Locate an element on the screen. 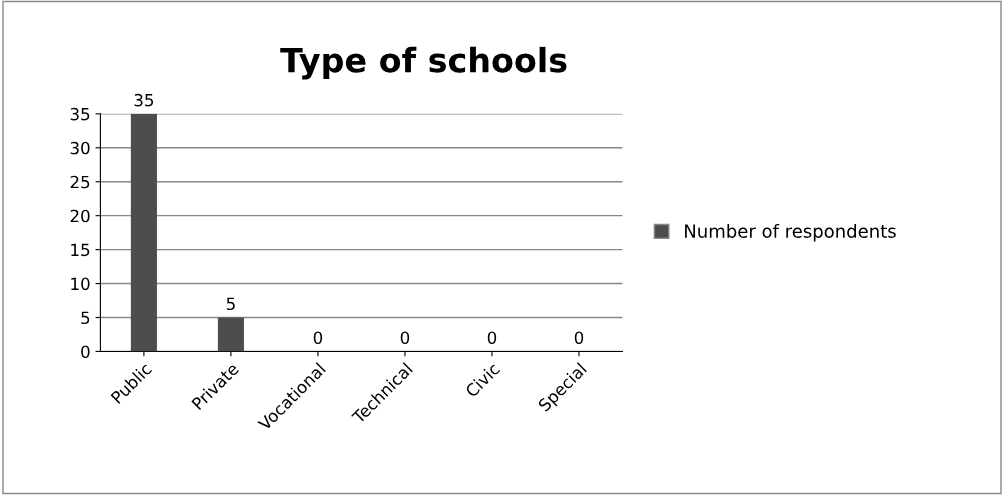 This screenshot has height=495, width=1004. y-tick-label: 35 is located at coordinates (80, 114).